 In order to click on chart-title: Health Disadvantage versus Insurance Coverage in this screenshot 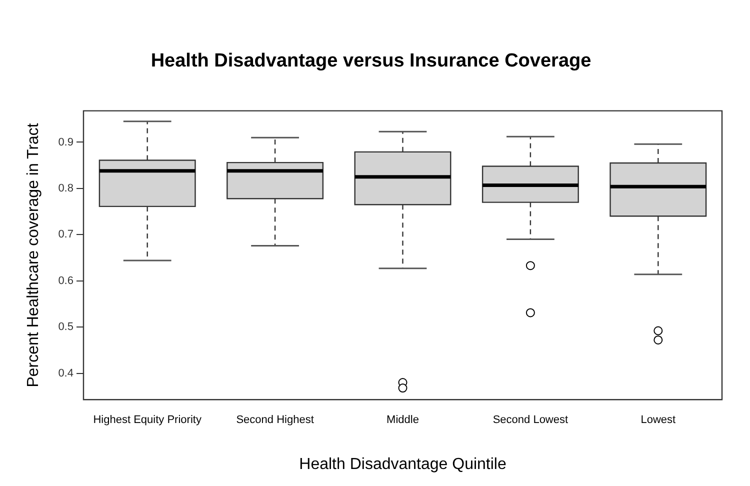, I will do `click(371, 61)`.